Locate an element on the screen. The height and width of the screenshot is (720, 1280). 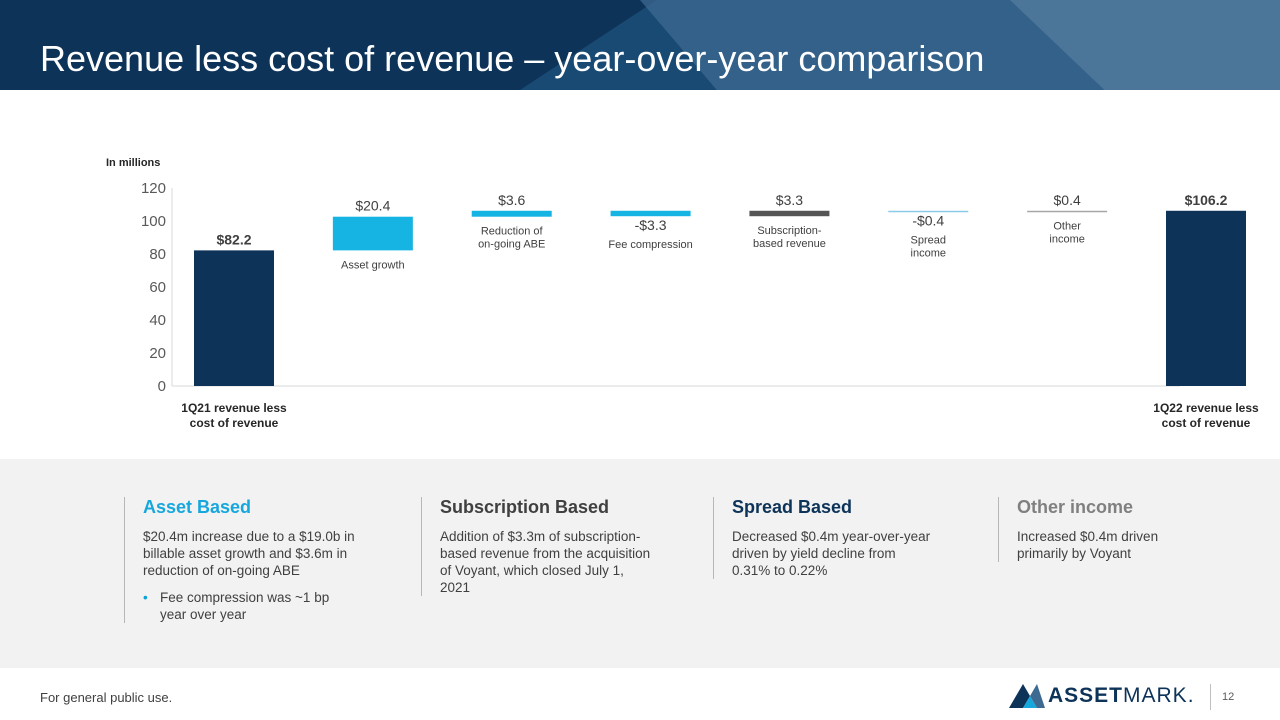
logo-text-suffix: . is located at coordinates (1191, 695).